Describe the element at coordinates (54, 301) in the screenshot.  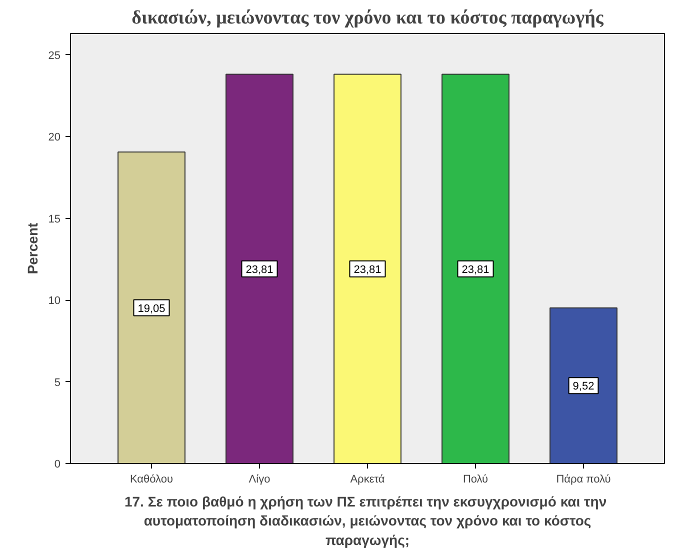
I see `y-tick-label: 10` at that location.